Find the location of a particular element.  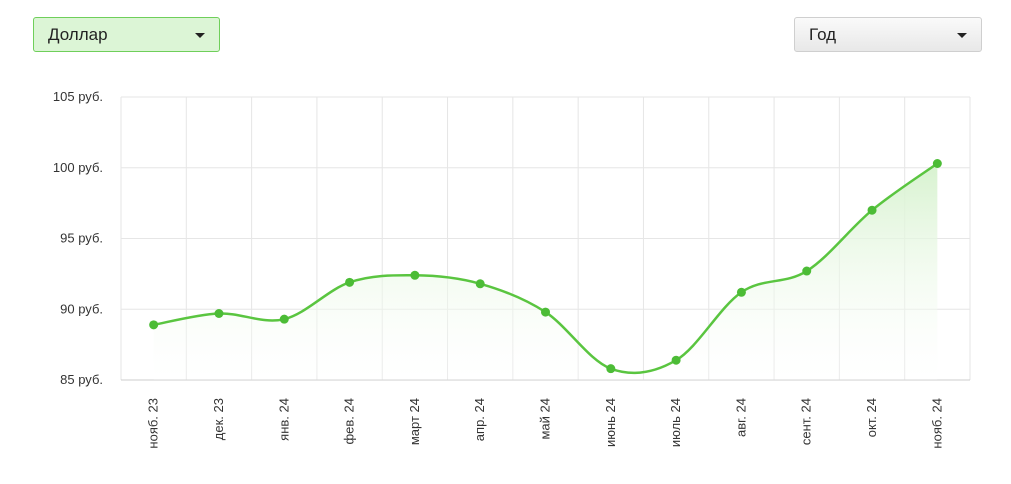

y-tick-label: 105 руб. is located at coordinates (78, 96).